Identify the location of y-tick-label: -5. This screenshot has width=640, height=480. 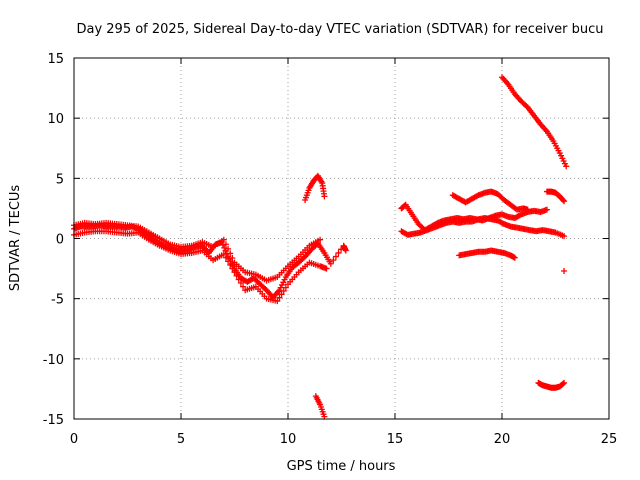
(57, 300).